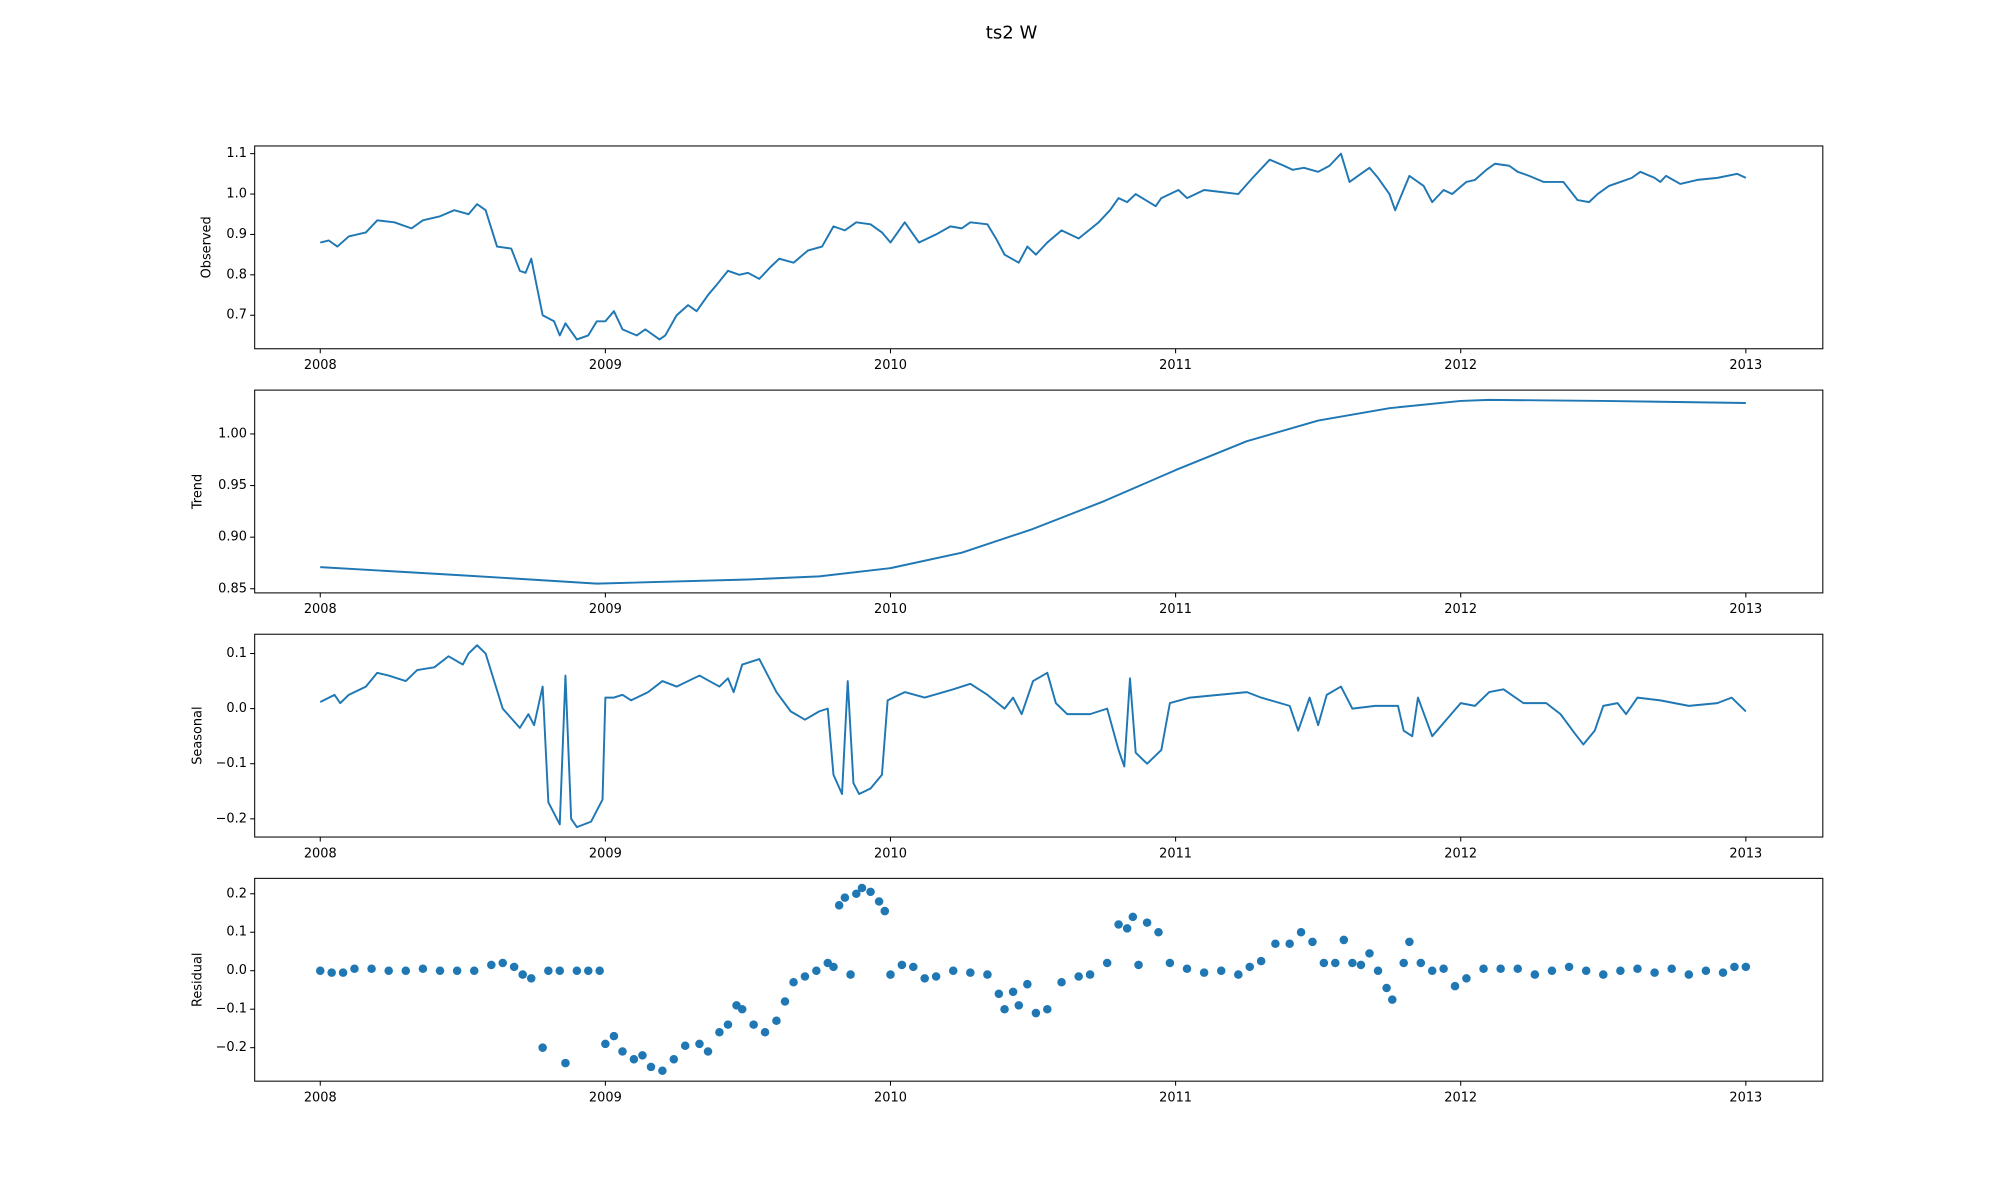 The height and width of the screenshot is (1200, 2000). I want to click on y-axis-label: Observed, so click(206, 247).